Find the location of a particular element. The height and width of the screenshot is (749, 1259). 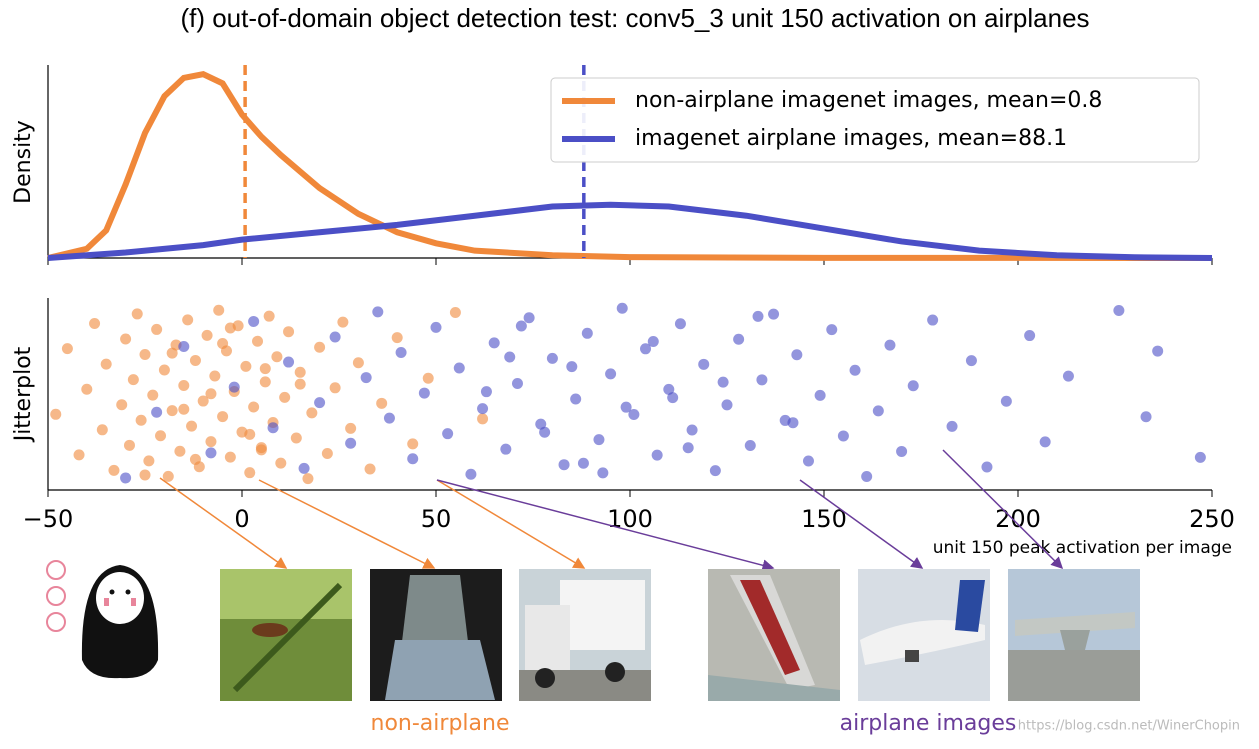

x-tick-label: 150 is located at coordinates (824, 519).